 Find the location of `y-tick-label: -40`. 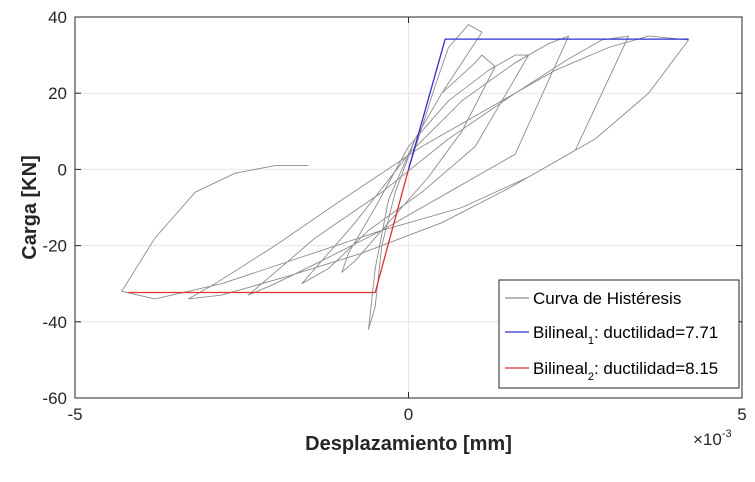

y-tick-label: -40 is located at coordinates (54, 322).